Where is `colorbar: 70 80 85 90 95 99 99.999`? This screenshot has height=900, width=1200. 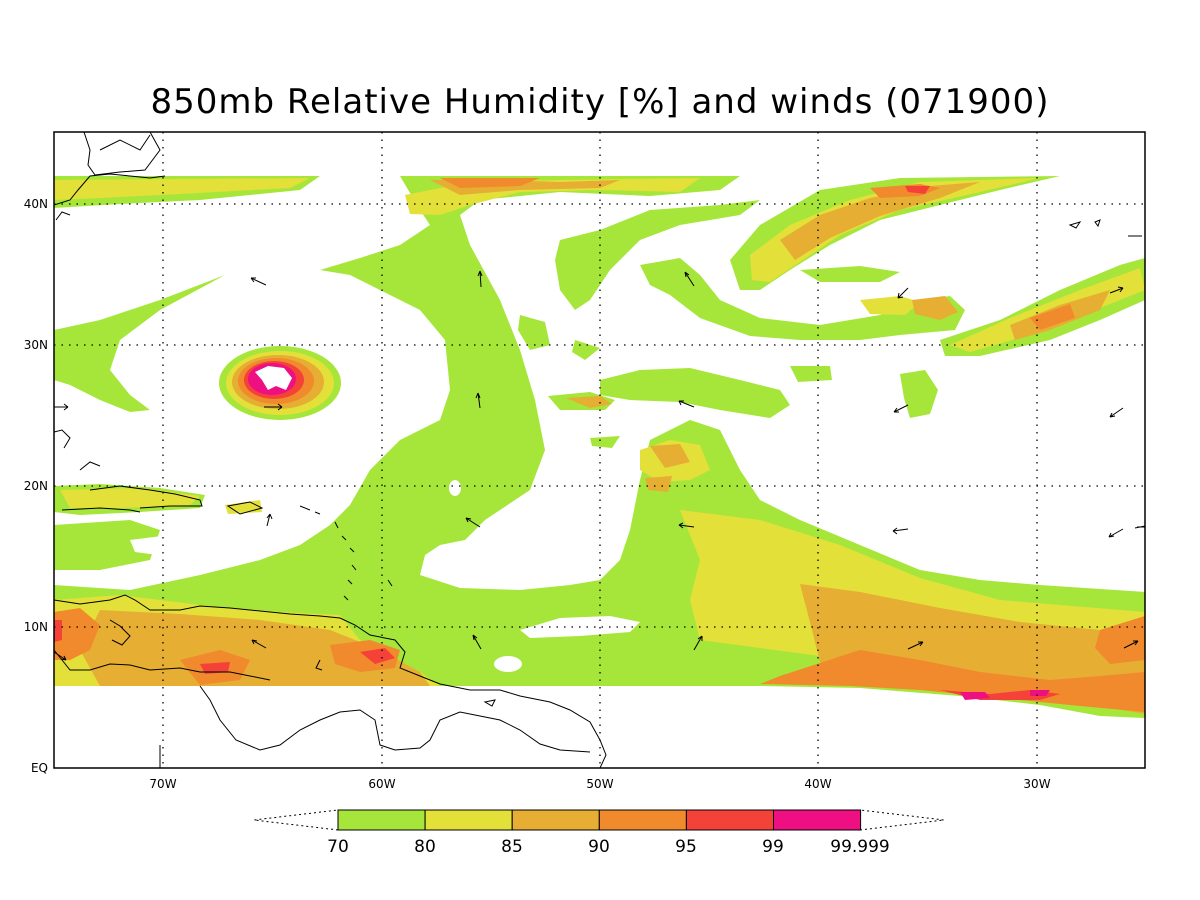
colorbar: 70 80 85 90 95 99 99.999 is located at coordinates (599, 833).